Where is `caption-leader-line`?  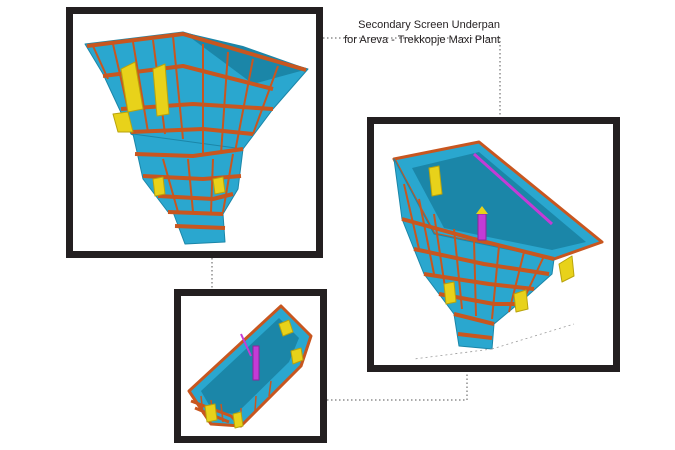 caption-leader-line is located at coordinates (412, 77).